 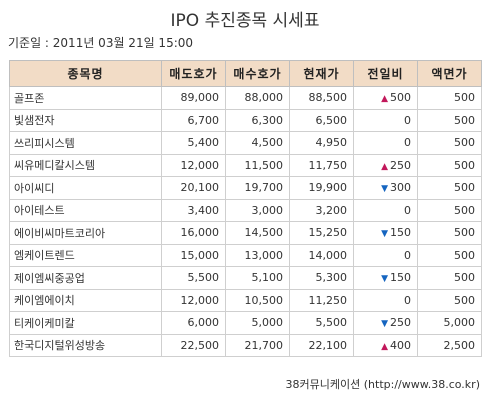 I want to click on stock-name-cell: 빛샘전자, so click(x=85, y=120).